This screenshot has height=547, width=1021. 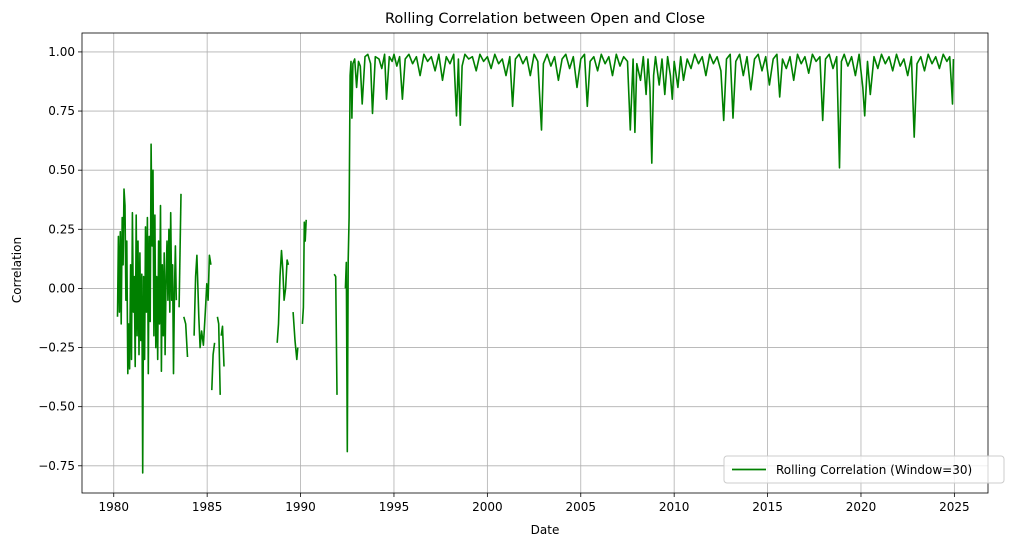 I want to click on y-tick-label: −0.50, so click(x=56, y=407).